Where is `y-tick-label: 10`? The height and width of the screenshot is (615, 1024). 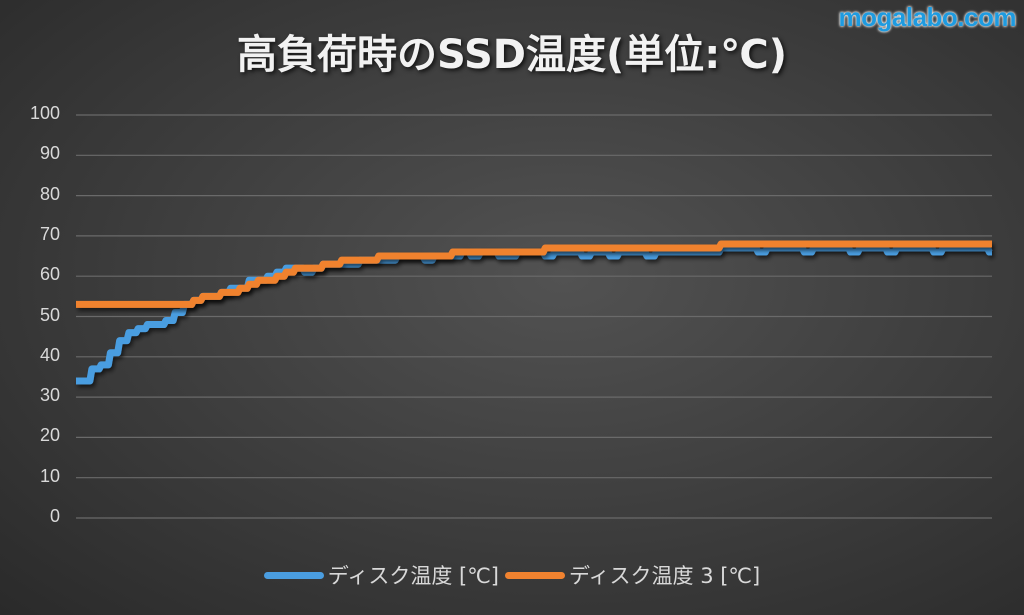
y-tick-label: 10 is located at coordinates (49, 475).